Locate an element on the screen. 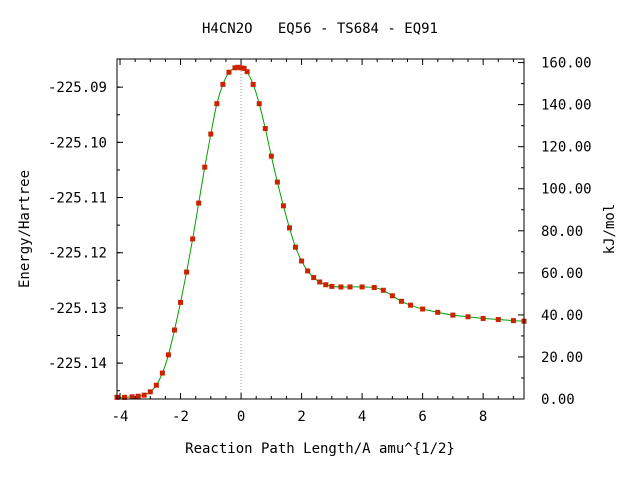 Image resolution: width=640 pixels, height=480 pixels. y-tick-label: -225.11 is located at coordinates (77, 199).